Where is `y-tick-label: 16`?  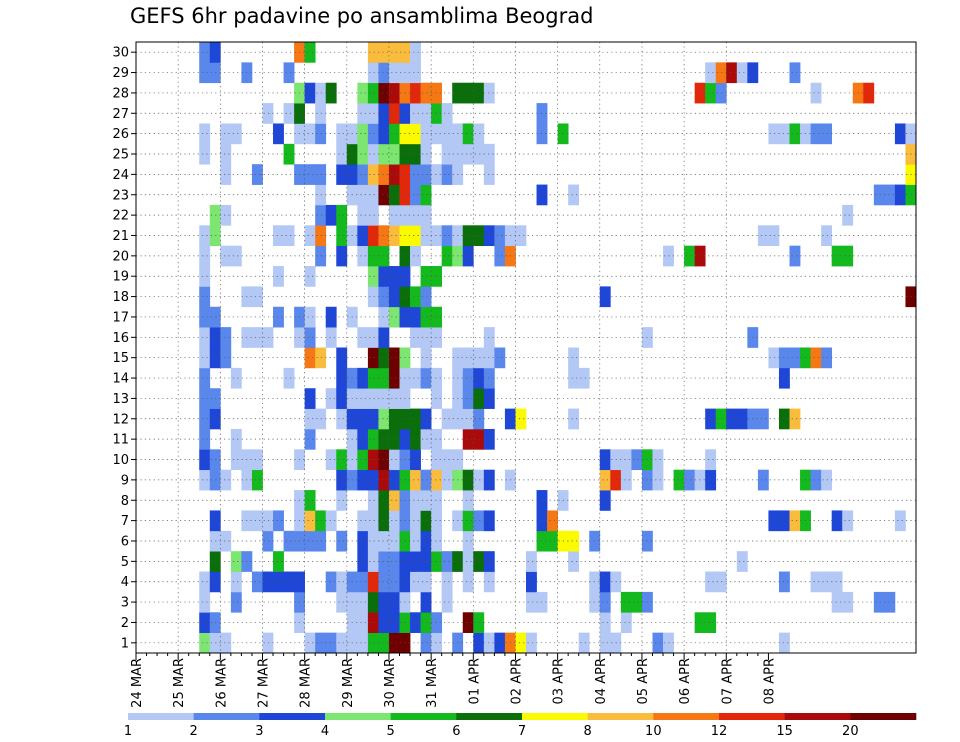 y-tick-label: 16 is located at coordinates (120, 338).